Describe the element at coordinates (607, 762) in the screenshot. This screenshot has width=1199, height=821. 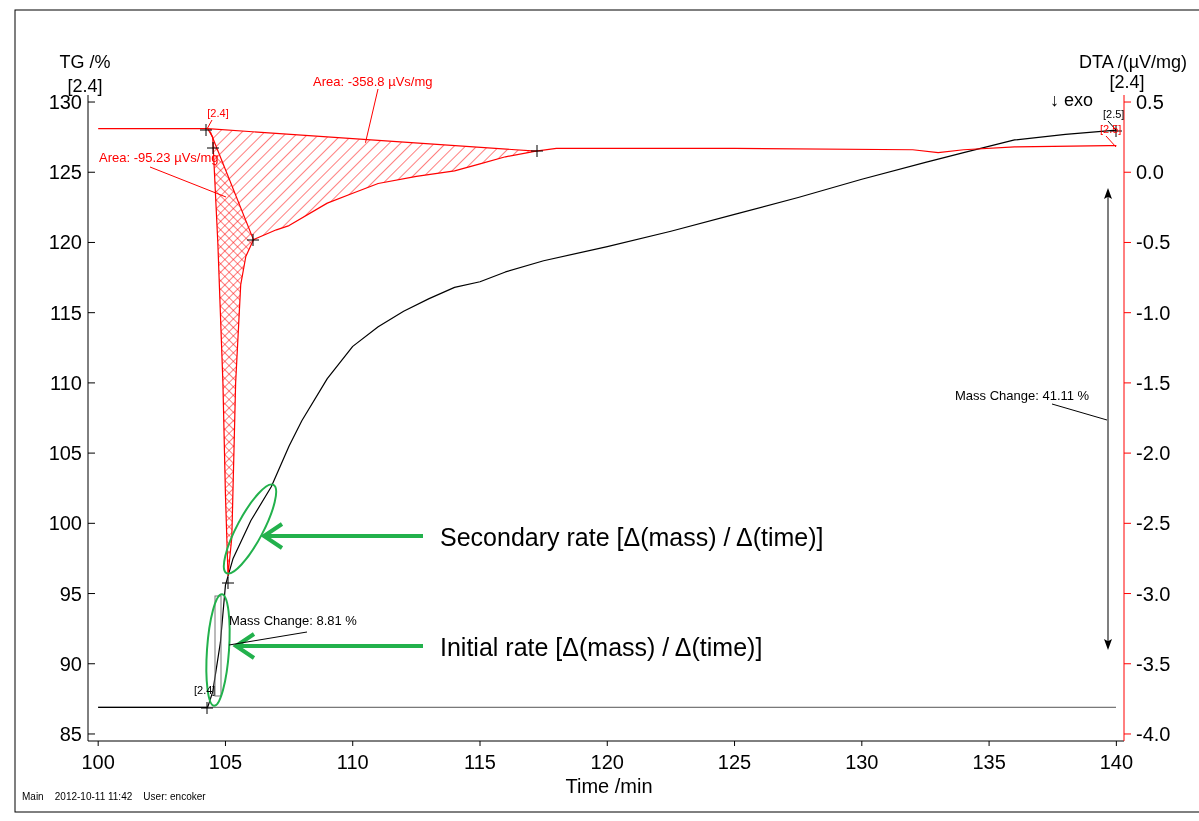
I see `x-tick-label: 120` at that location.